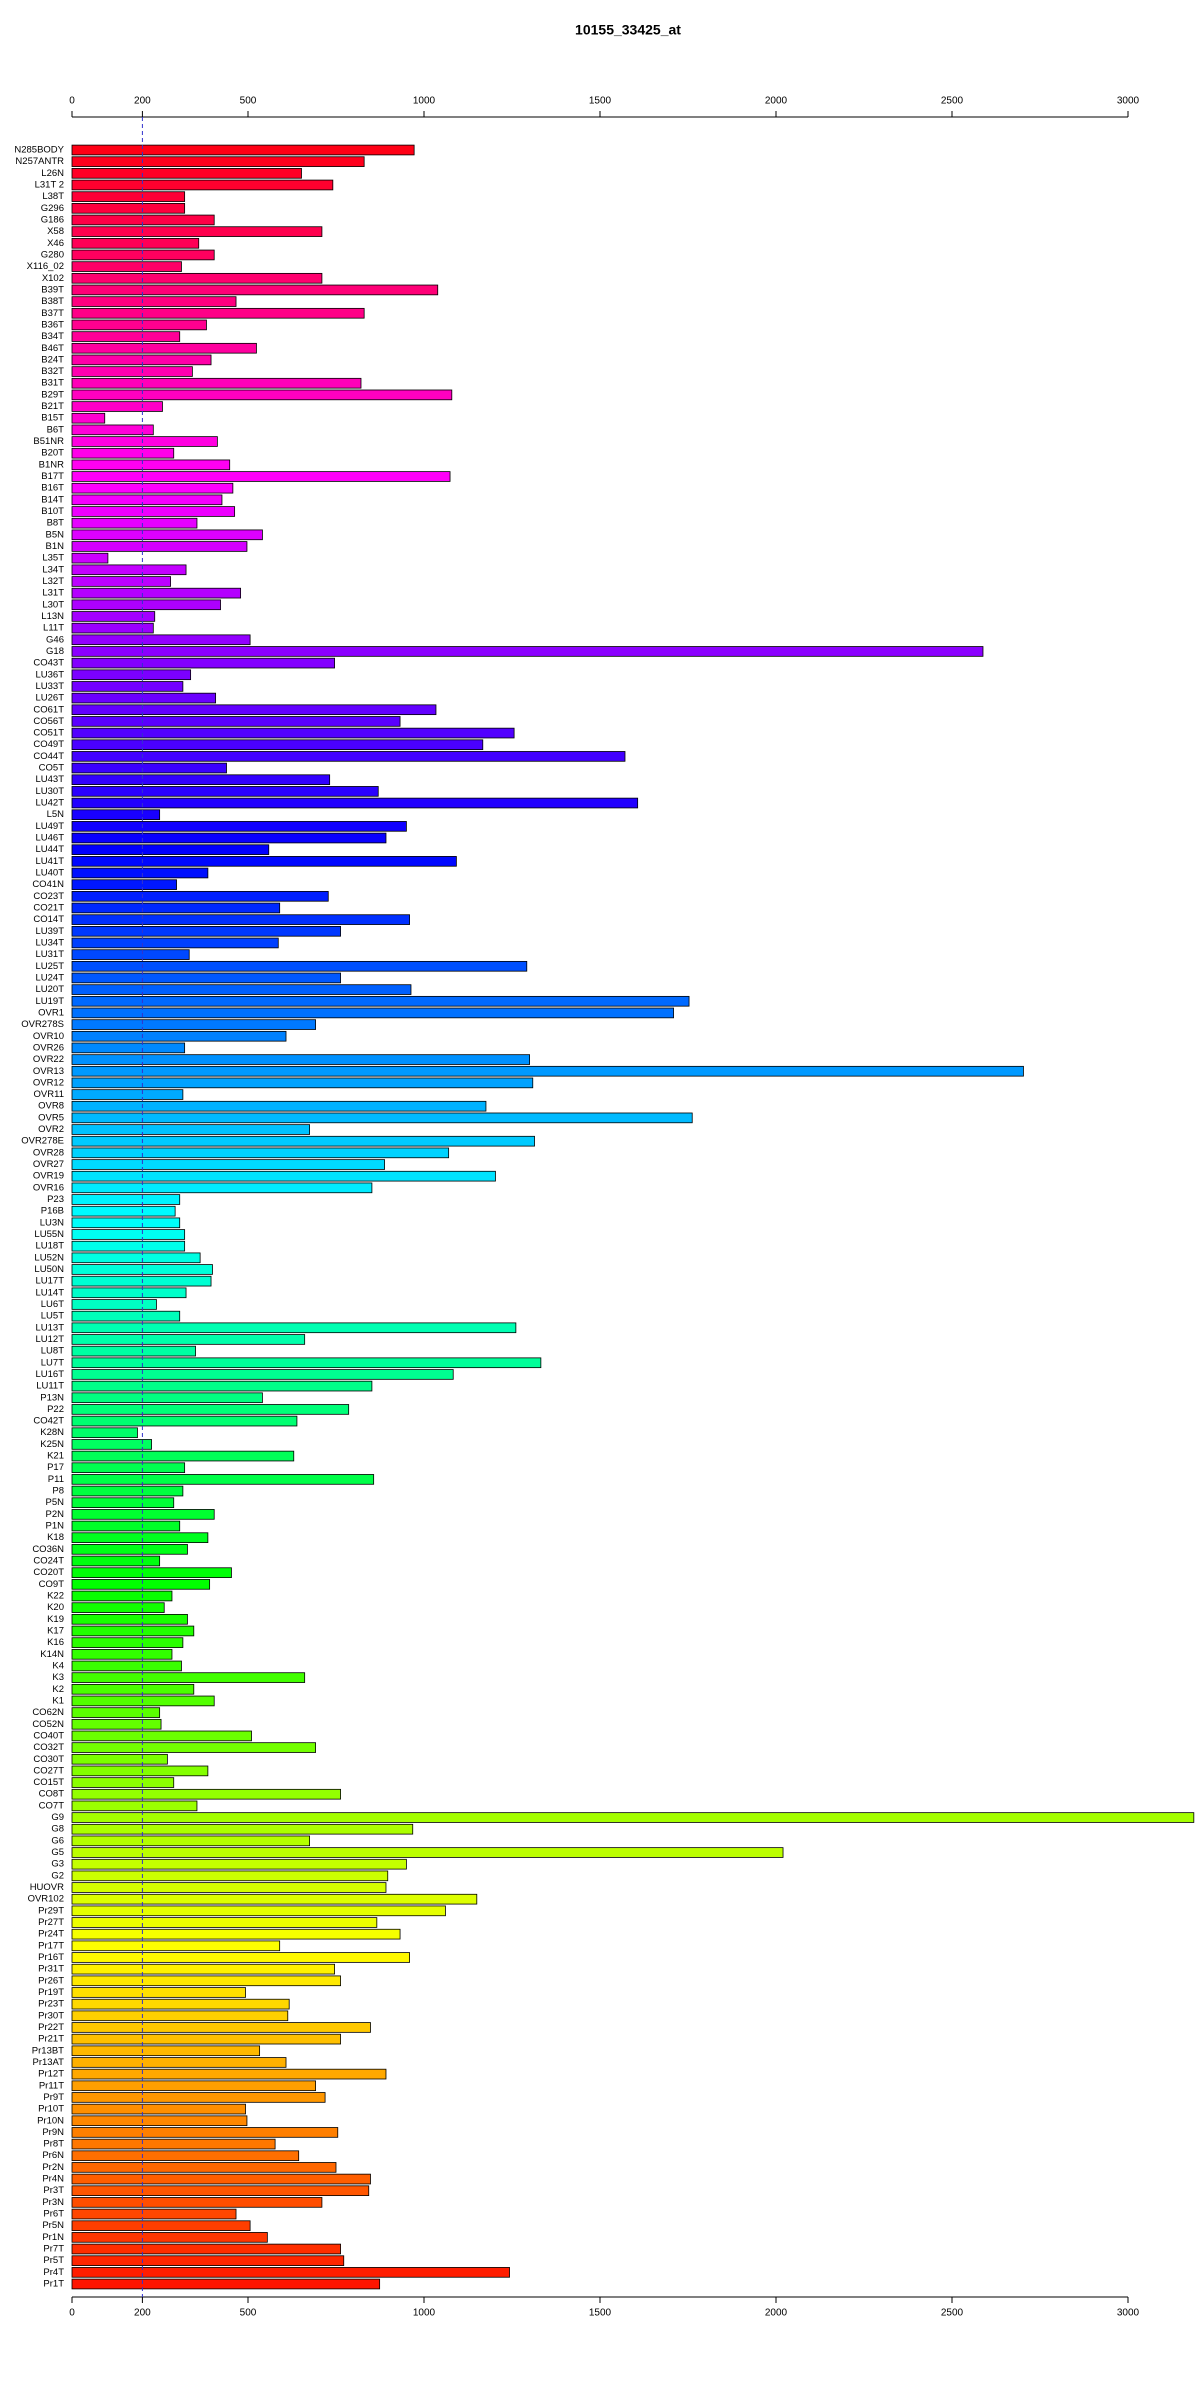 This screenshot has width=1200, height=2405. Describe the element at coordinates (48, 733) in the screenshot. I see `y-tick-label: CO51T` at that location.